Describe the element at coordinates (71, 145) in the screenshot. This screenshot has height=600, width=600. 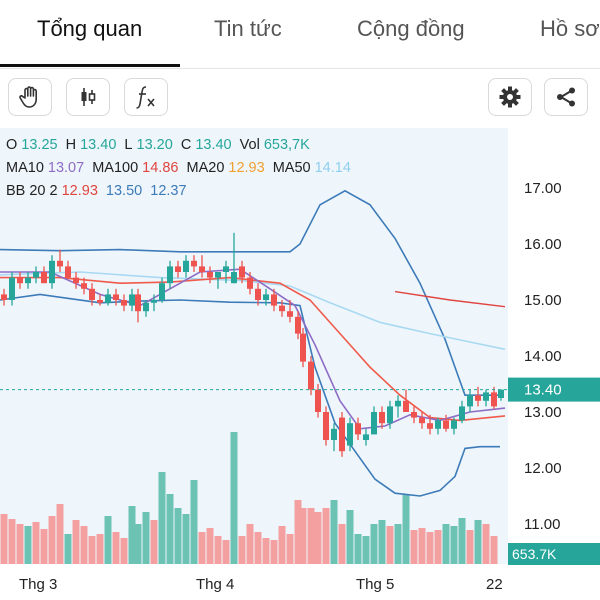
I see `high-label: H` at that location.